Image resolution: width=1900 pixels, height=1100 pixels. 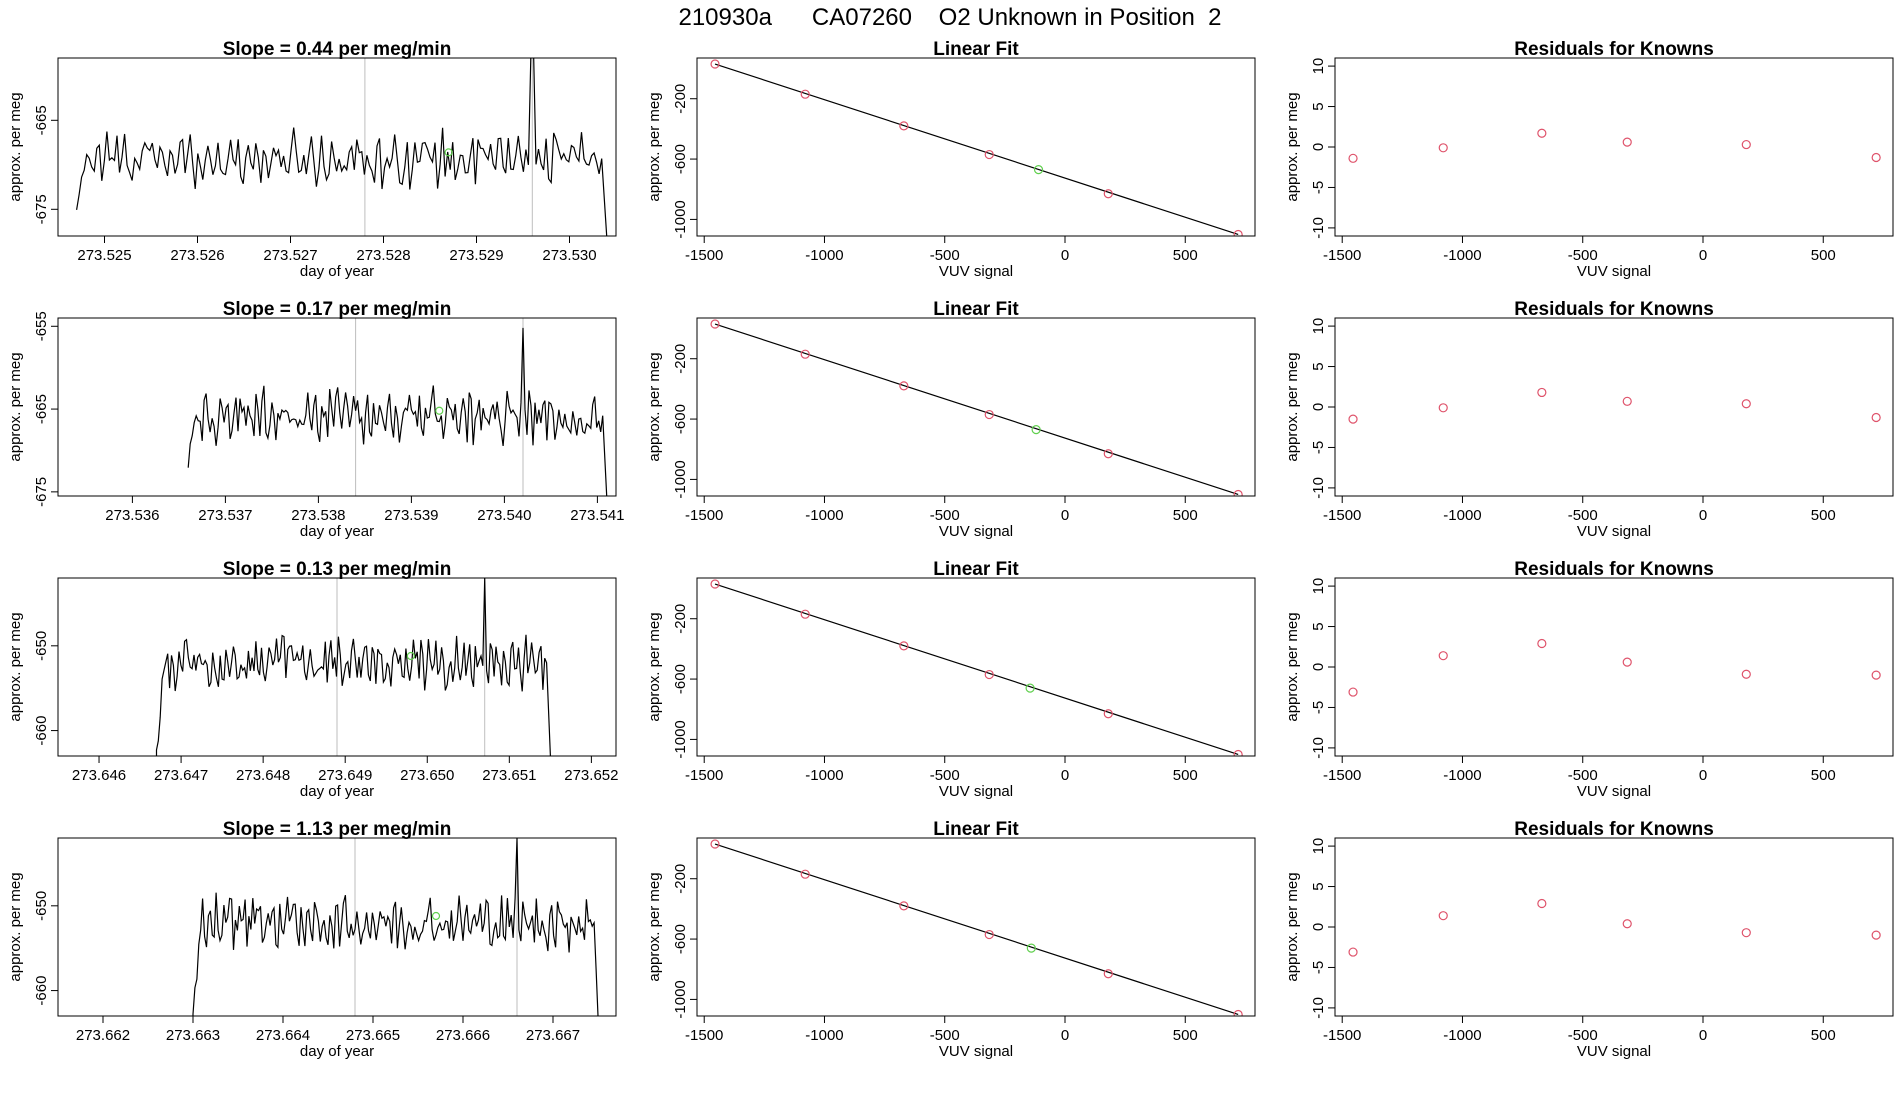 What do you see at coordinates (197, 255) in the screenshot?
I see `x-tick-label: 273.526` at bounding box center [197, 255].